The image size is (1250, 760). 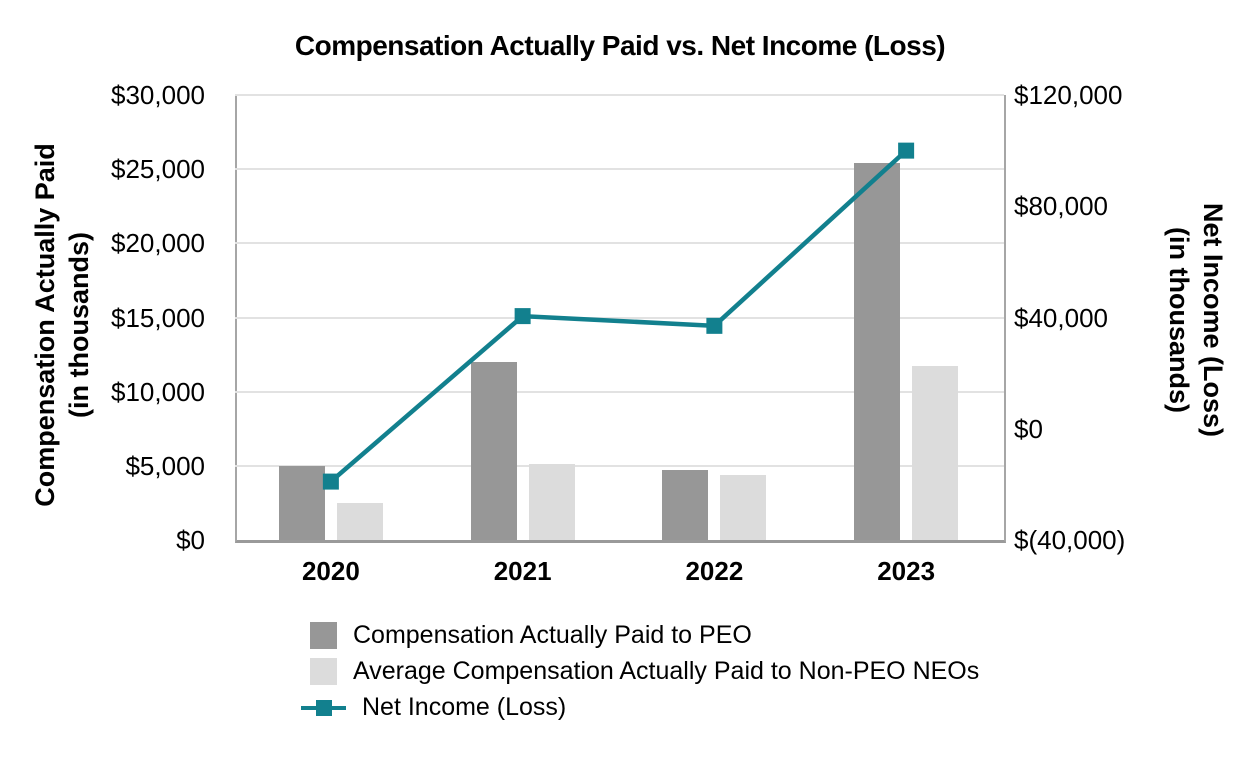 I want to click on line-marker, so click(x=323, y=707).